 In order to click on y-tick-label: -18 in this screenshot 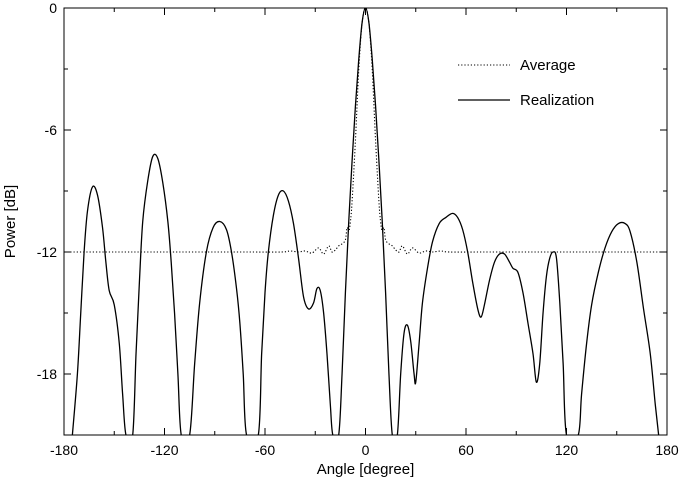, I will do `click(47, 374)`.